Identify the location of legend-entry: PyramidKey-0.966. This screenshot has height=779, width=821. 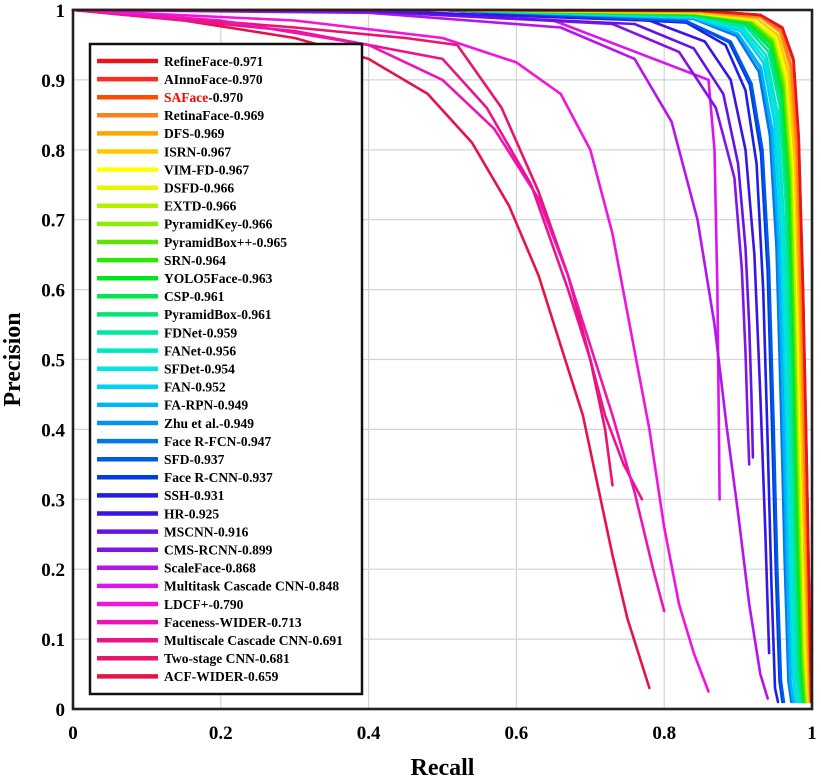
(218, 224).